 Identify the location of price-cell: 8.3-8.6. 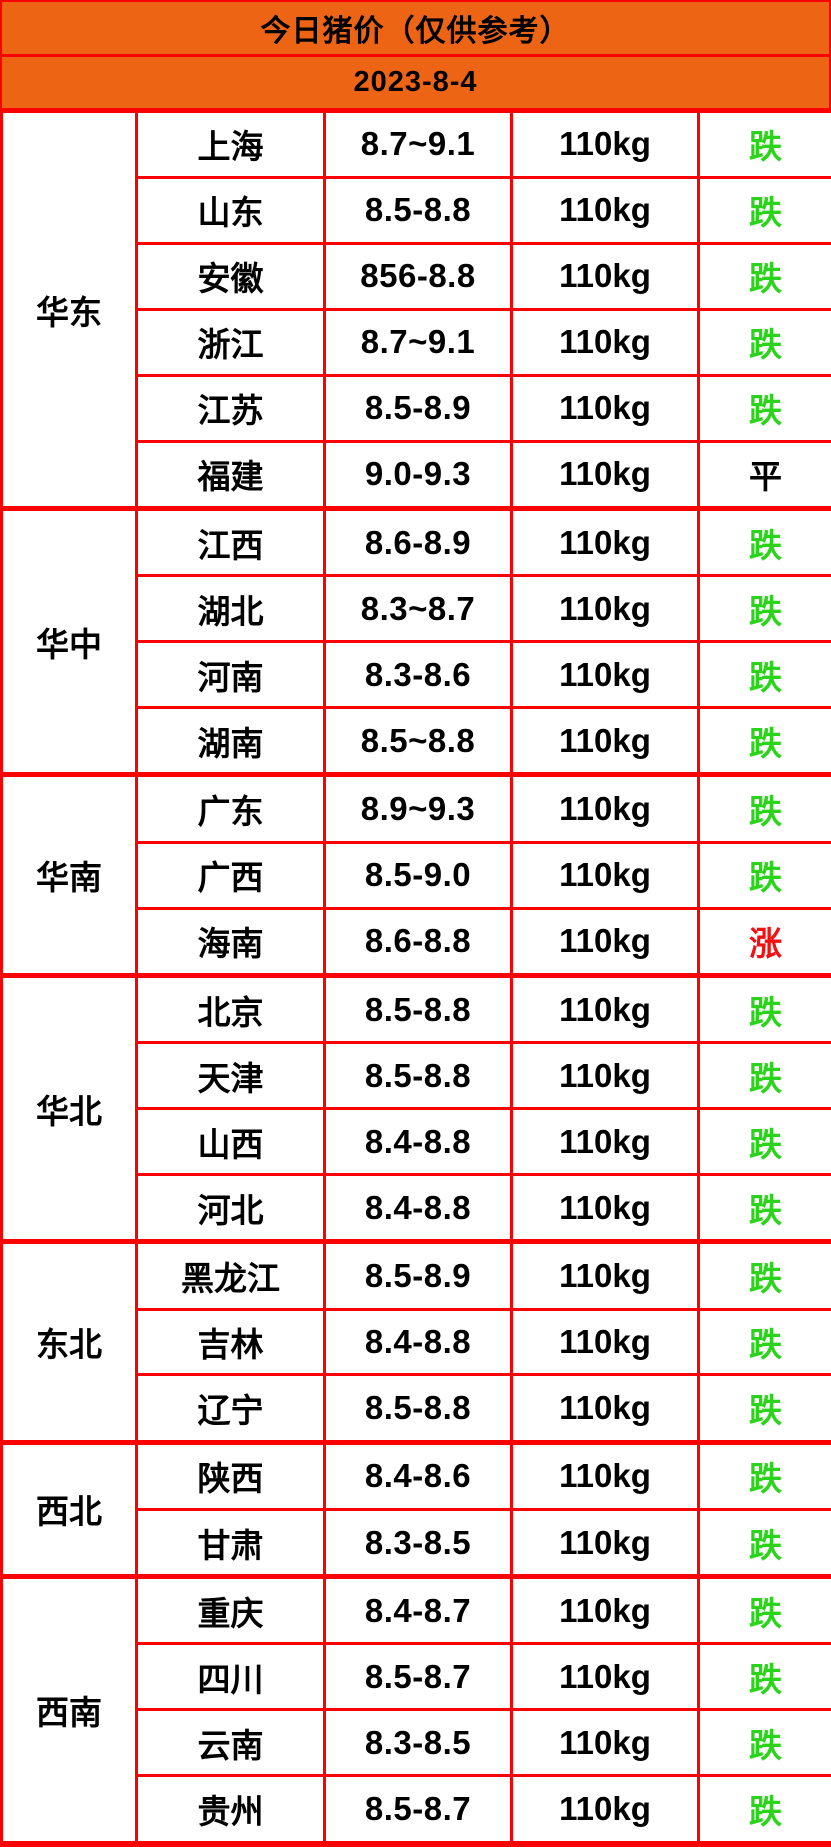
(418, 675).